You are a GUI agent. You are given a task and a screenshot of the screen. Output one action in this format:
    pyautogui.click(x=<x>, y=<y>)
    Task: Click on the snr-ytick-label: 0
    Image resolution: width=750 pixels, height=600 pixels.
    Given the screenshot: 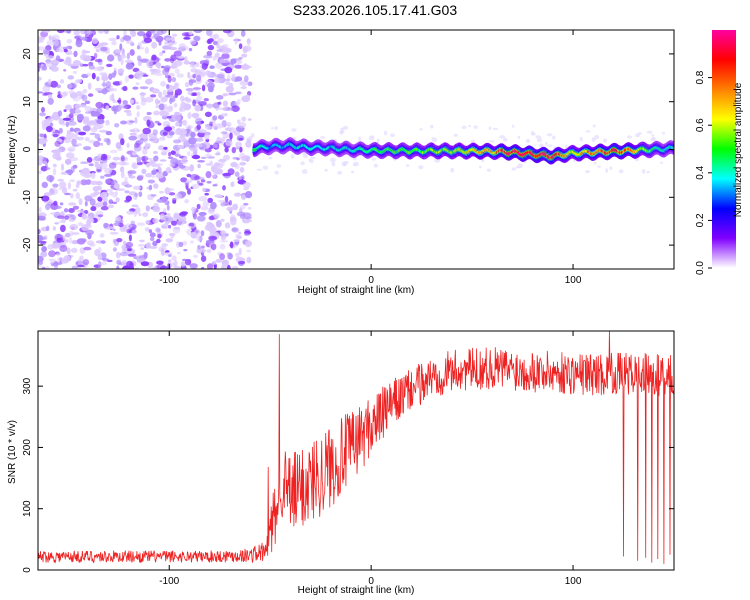 What is the action you would take?
    pyautogui.click(x=27, y=570)
    